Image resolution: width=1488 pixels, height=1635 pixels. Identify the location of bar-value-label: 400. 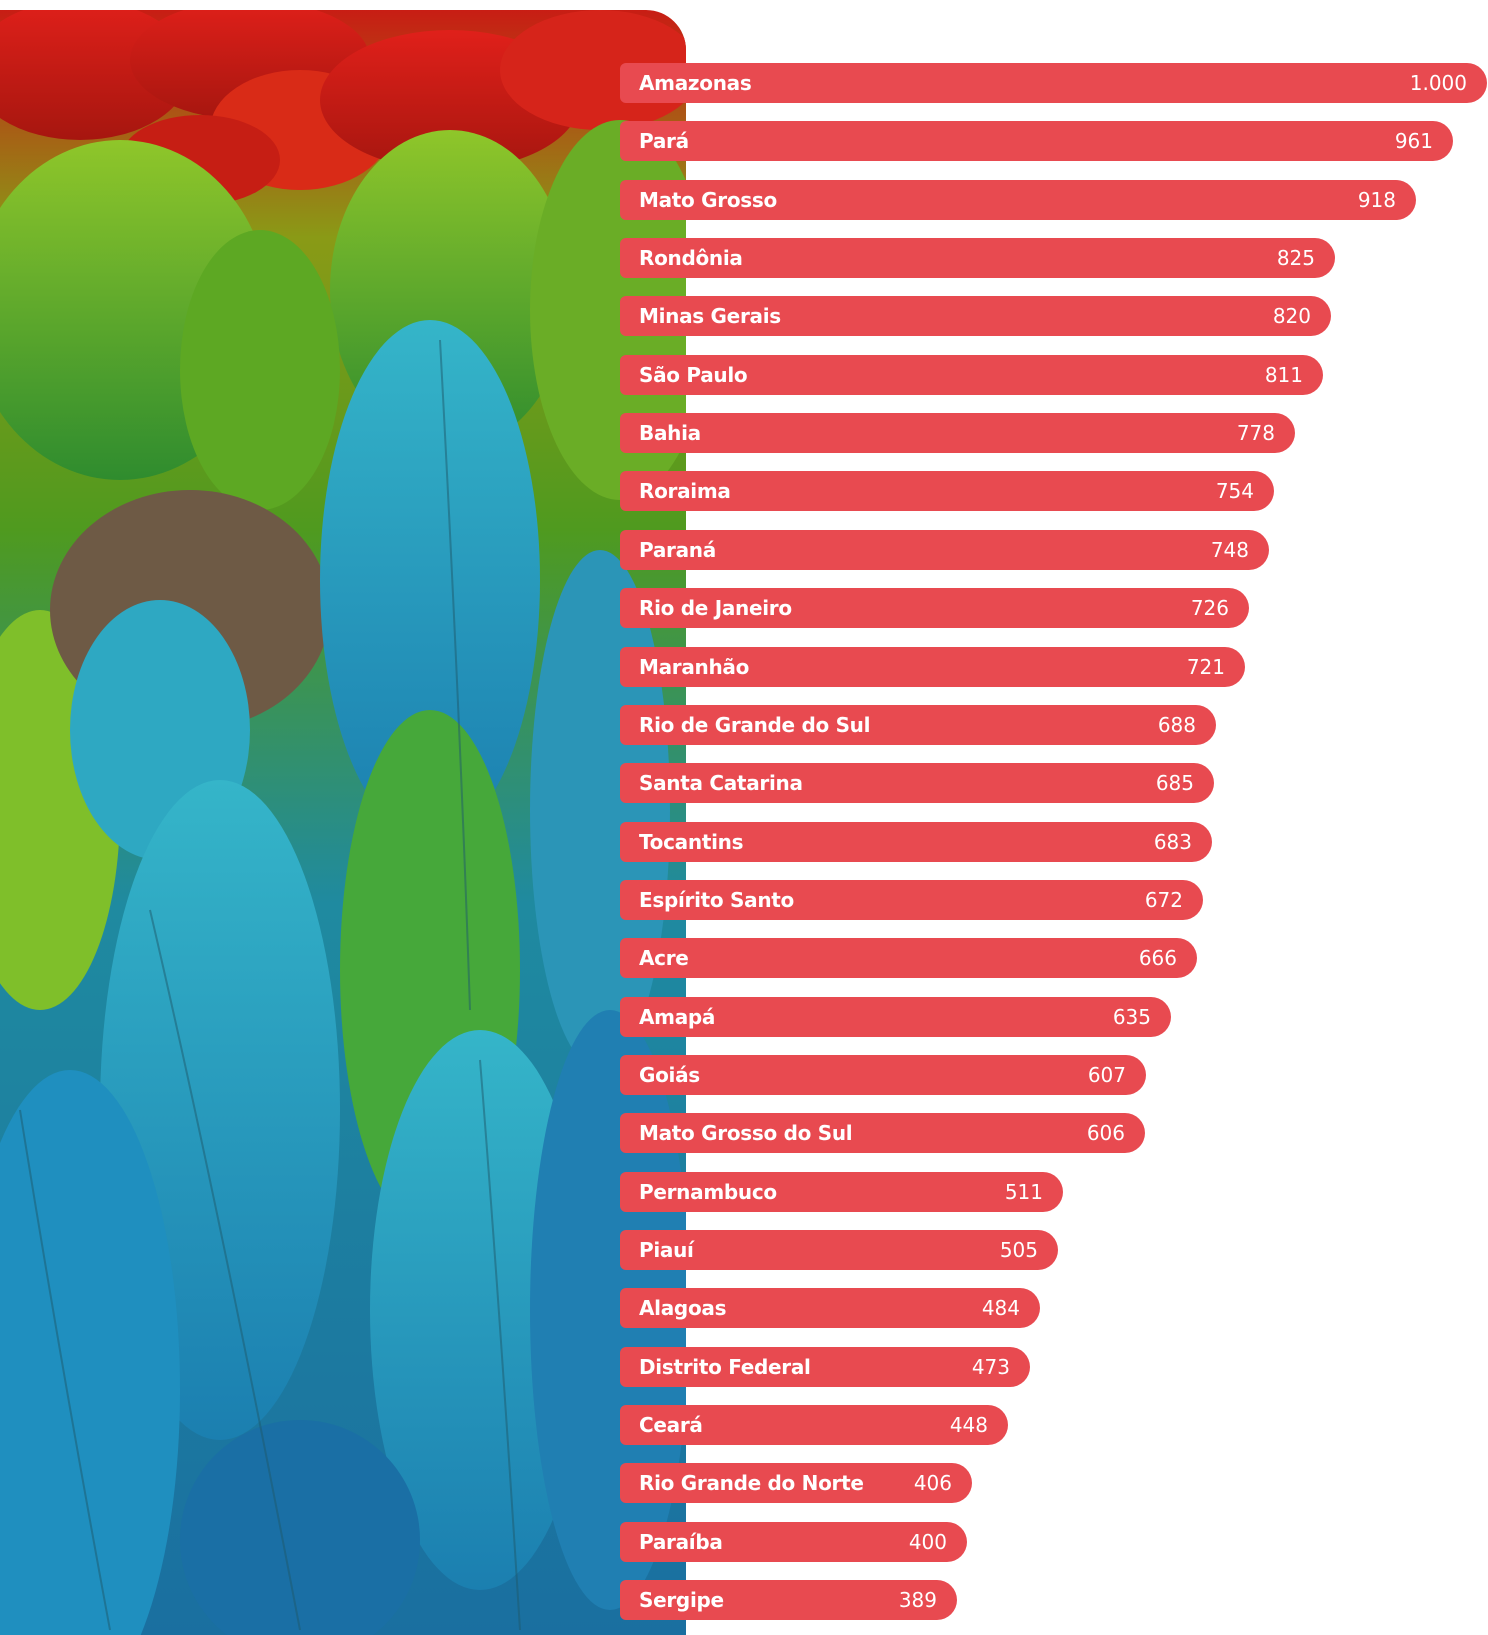
(927, 1541).